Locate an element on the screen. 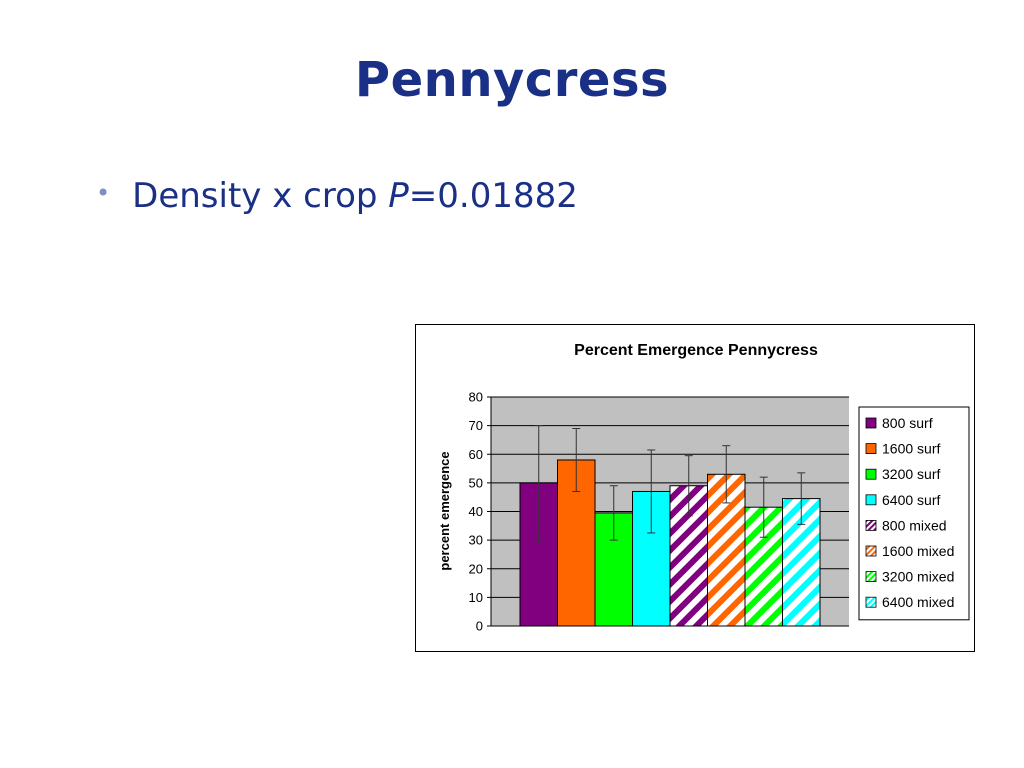 This screenshot has height=768, width=1024. y-tick-label: 50 is located at coordinates (476, 482).